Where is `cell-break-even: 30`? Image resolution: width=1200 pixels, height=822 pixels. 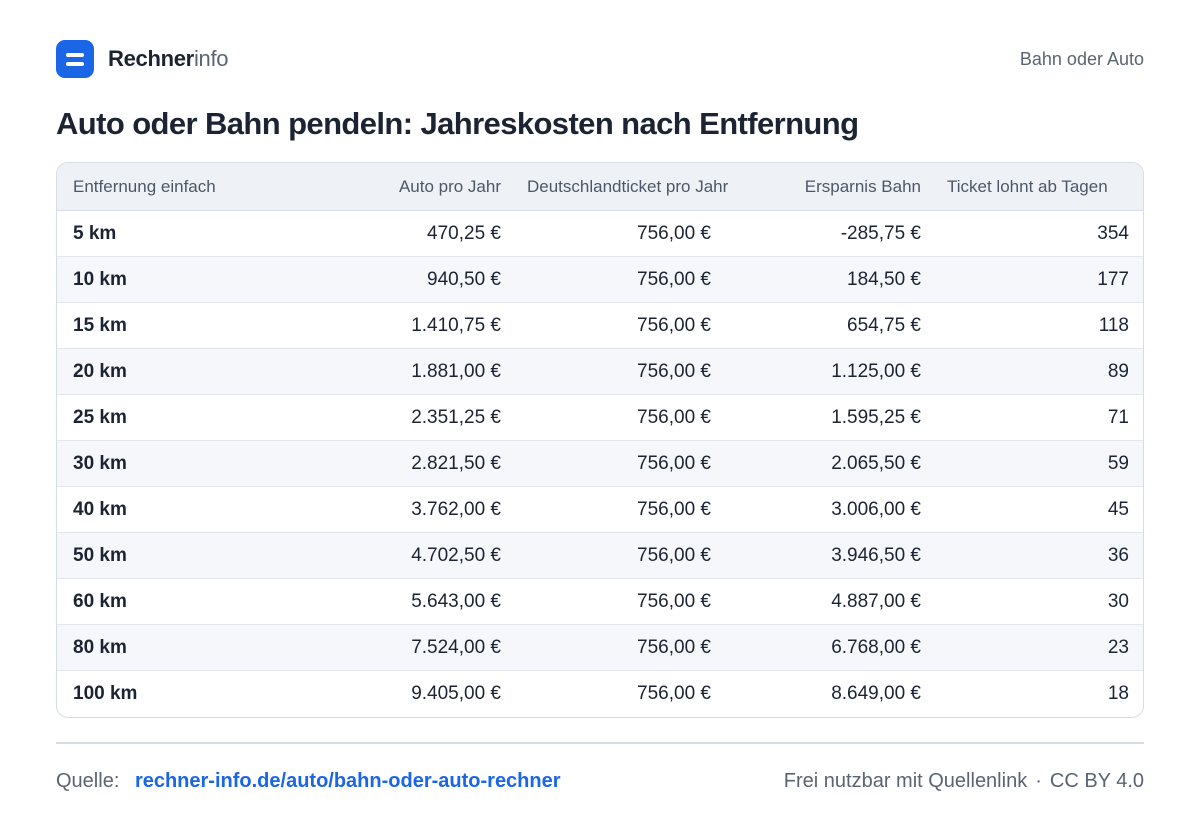
cell-break-even: 30 is located at coordinates (1118, 601).